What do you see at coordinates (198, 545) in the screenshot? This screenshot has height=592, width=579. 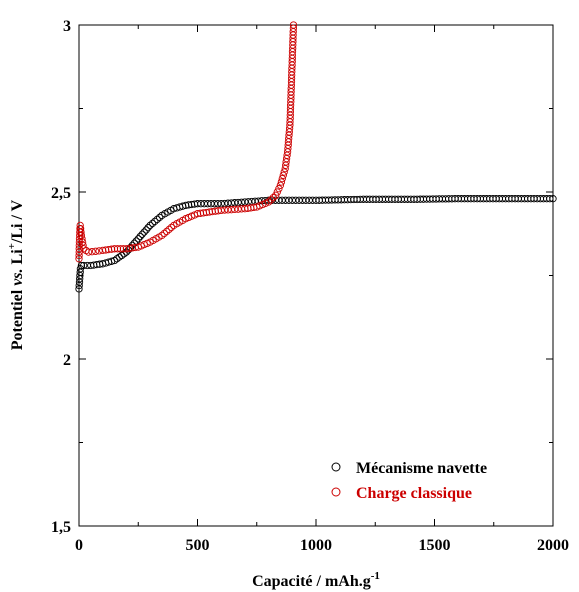 I see `x-tick-label: 500` at bounding box center [198, 545].